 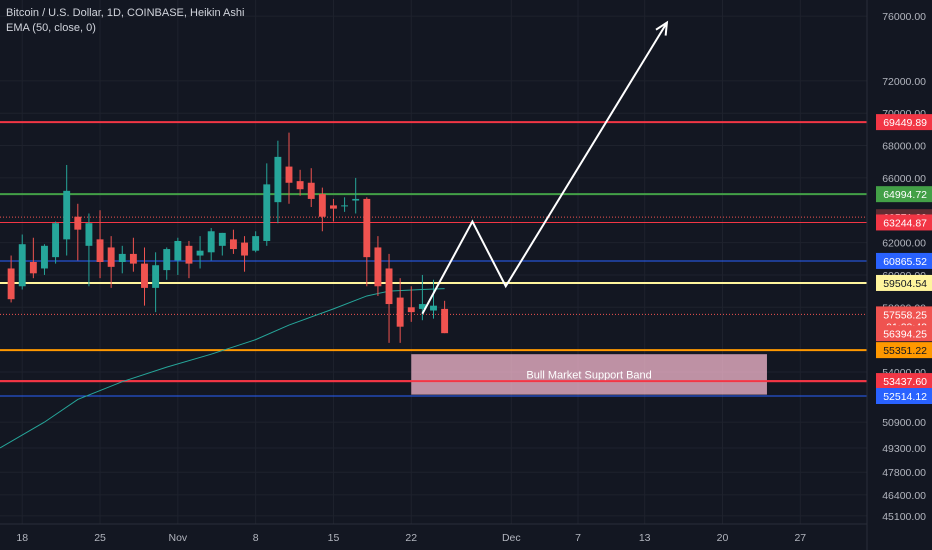 I want to click on price-tick-label: 45100.00, so click(x=904, y=517).